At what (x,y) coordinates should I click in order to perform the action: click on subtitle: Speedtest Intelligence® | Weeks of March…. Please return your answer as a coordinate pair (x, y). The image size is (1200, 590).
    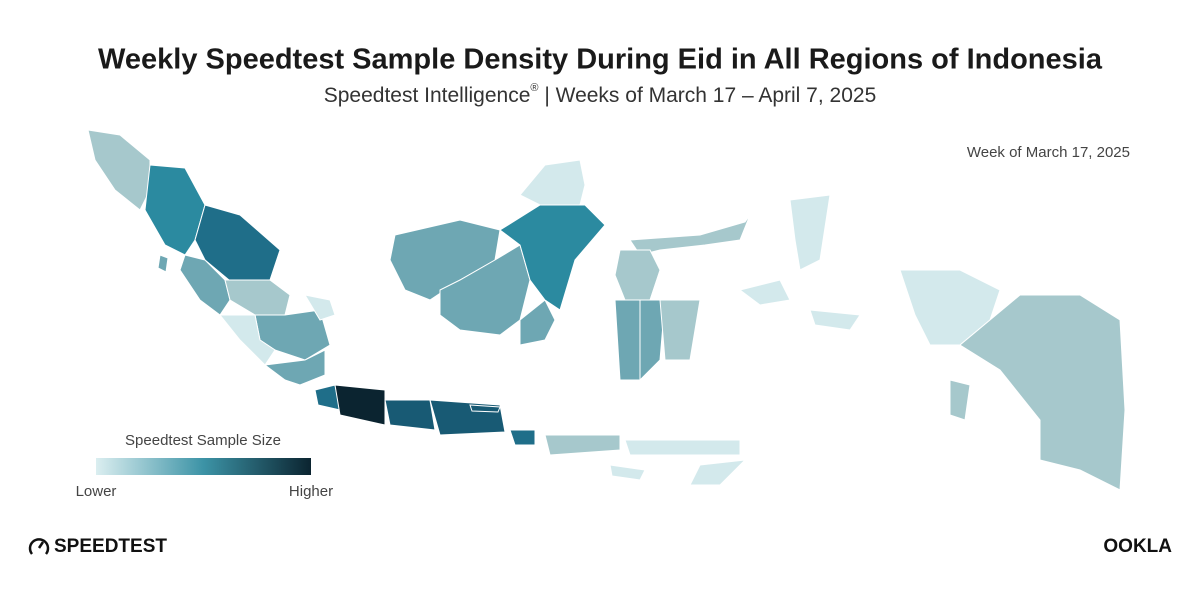
    Looking at the image, I should click on (600, 94).